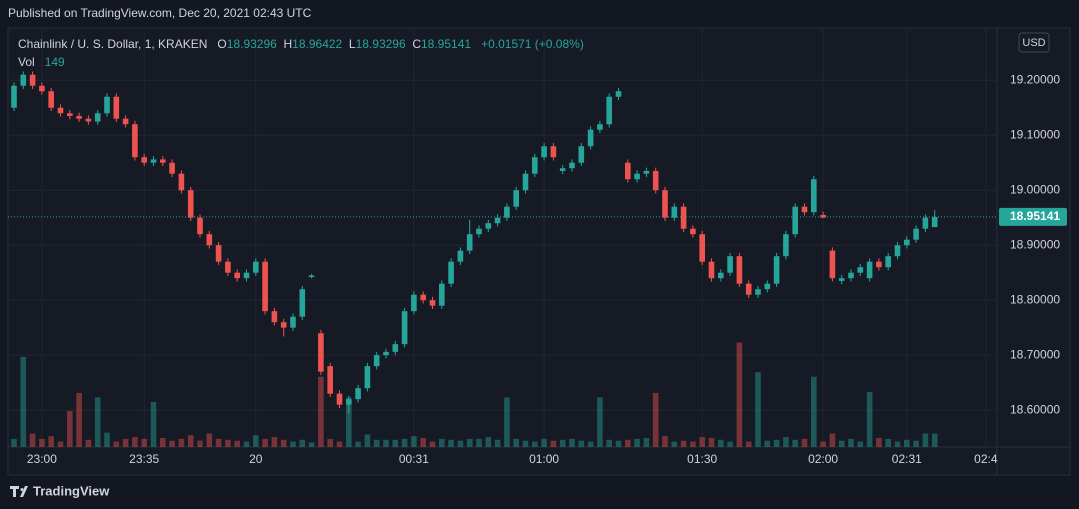  Describe the element at coordinates (986, 459) in the screenshot. I see `x-tick-label: 02:4` at that location.